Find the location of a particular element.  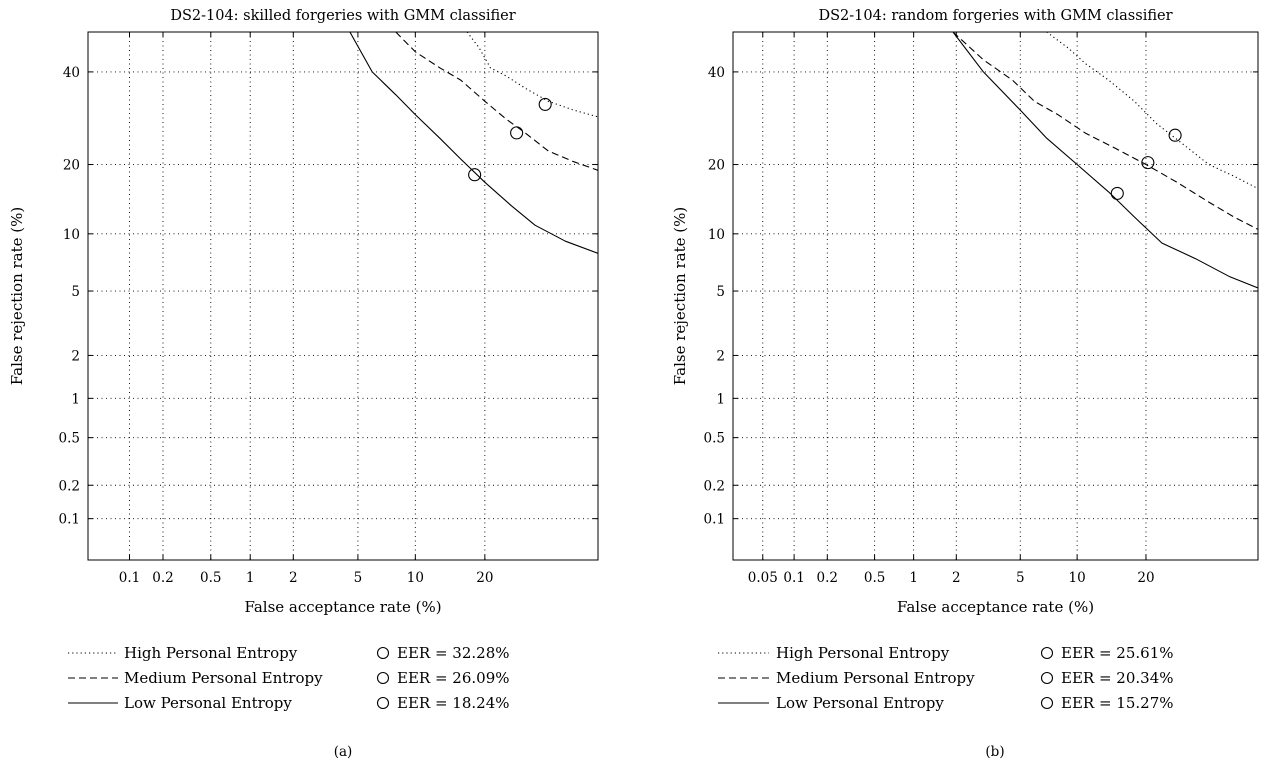

legend-eer-label-1: EER = 25.61% is located at coordinates (1117, 653).